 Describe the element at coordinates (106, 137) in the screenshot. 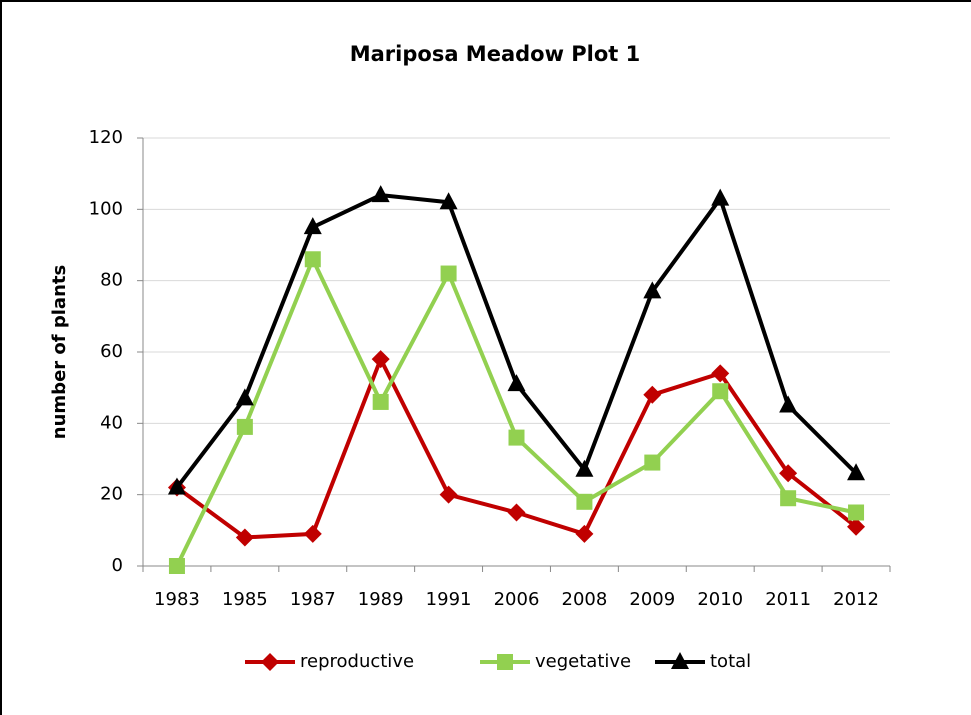

I see `y-tick-label: 120` at that location.